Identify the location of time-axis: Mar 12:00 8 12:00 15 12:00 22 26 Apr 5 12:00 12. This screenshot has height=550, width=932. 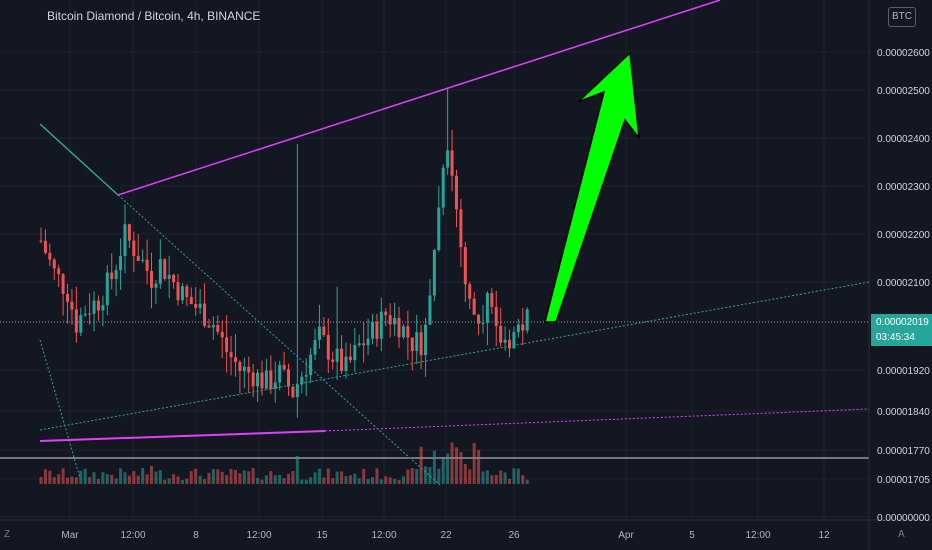
(445, 535).